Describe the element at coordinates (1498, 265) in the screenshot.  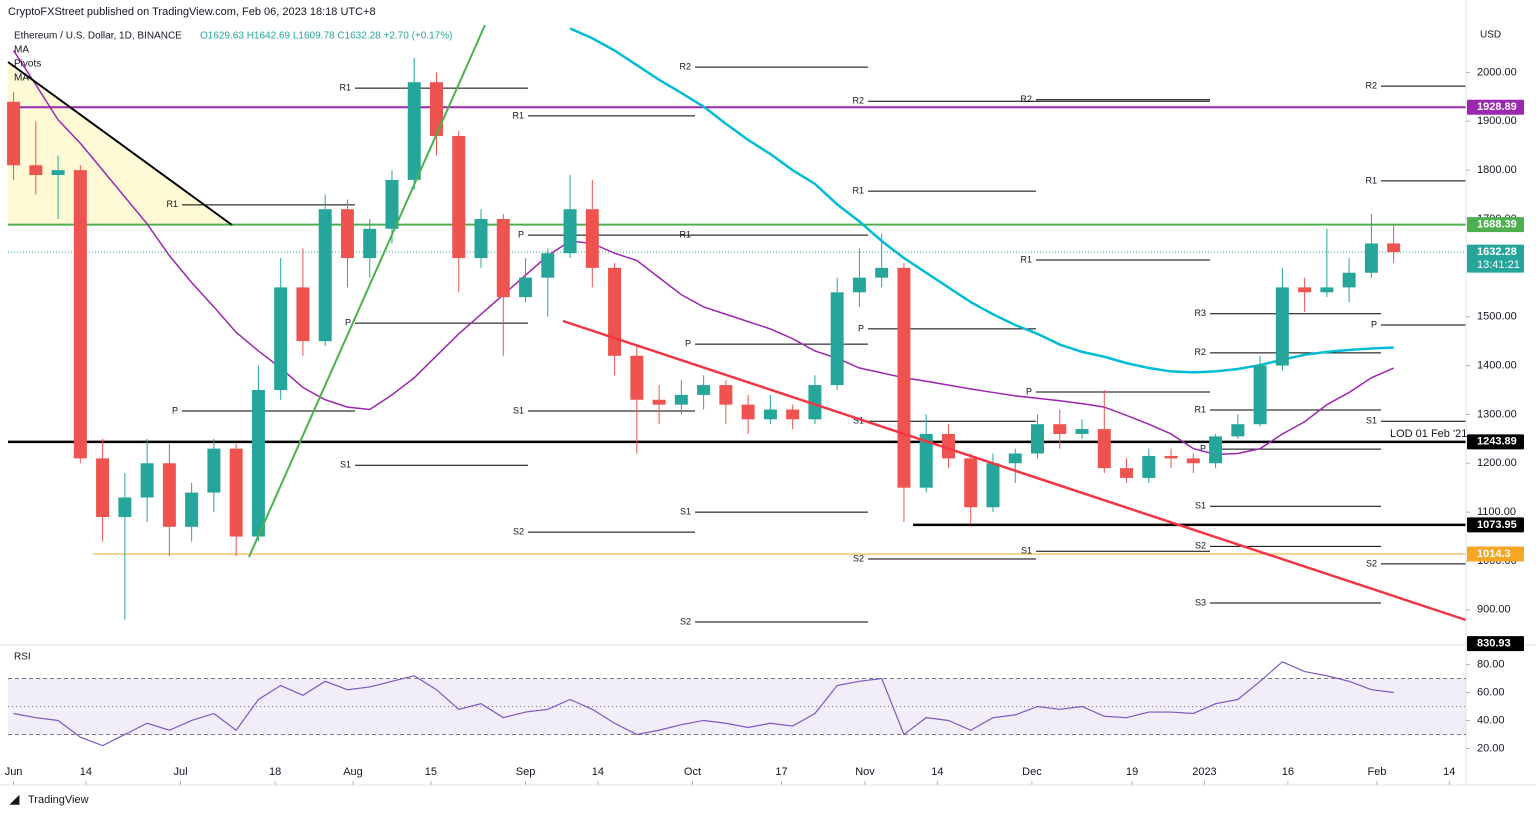
I see `countdown: 13:41:21` at that location.